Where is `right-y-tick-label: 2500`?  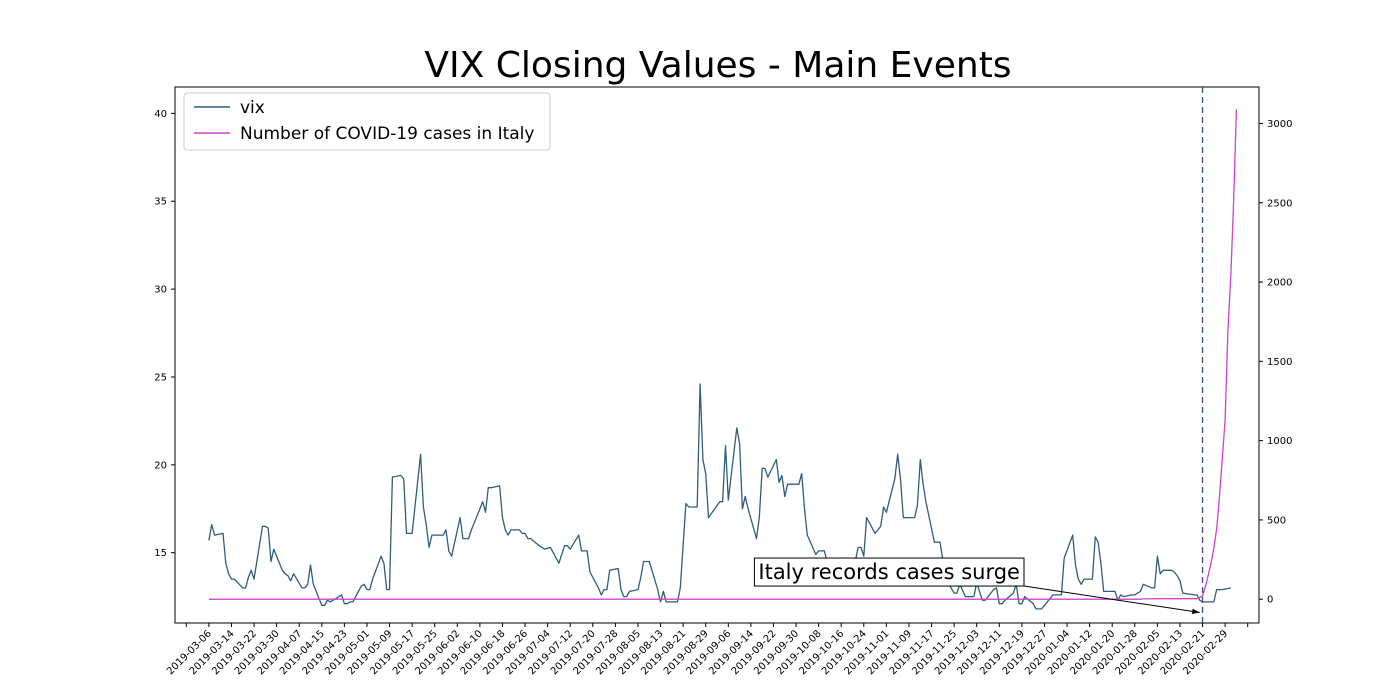 right-y-tick-label: 2500 is located at coordinates (1279, 203).